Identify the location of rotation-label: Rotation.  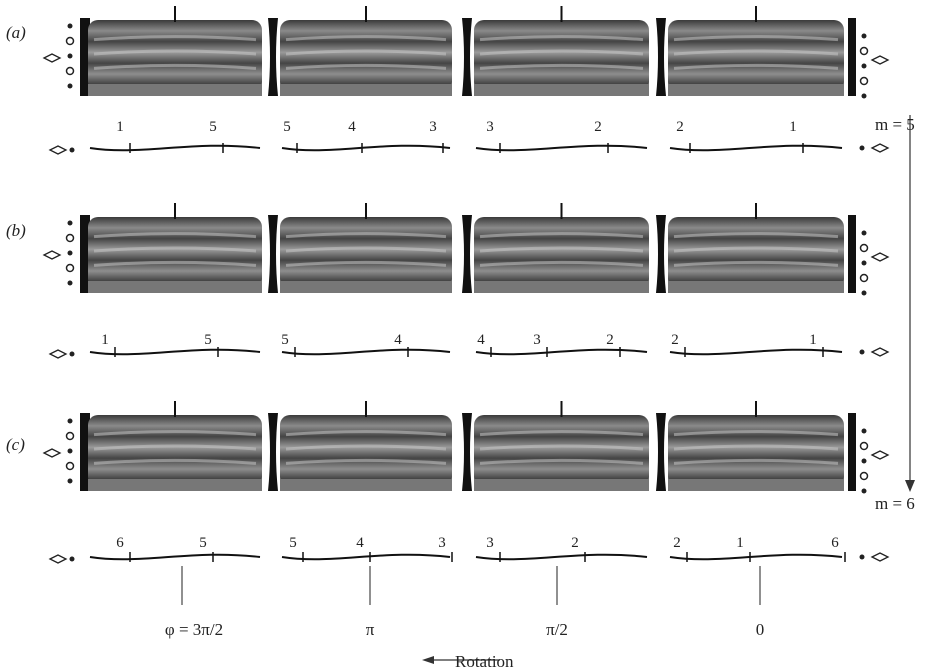
(484, 661).